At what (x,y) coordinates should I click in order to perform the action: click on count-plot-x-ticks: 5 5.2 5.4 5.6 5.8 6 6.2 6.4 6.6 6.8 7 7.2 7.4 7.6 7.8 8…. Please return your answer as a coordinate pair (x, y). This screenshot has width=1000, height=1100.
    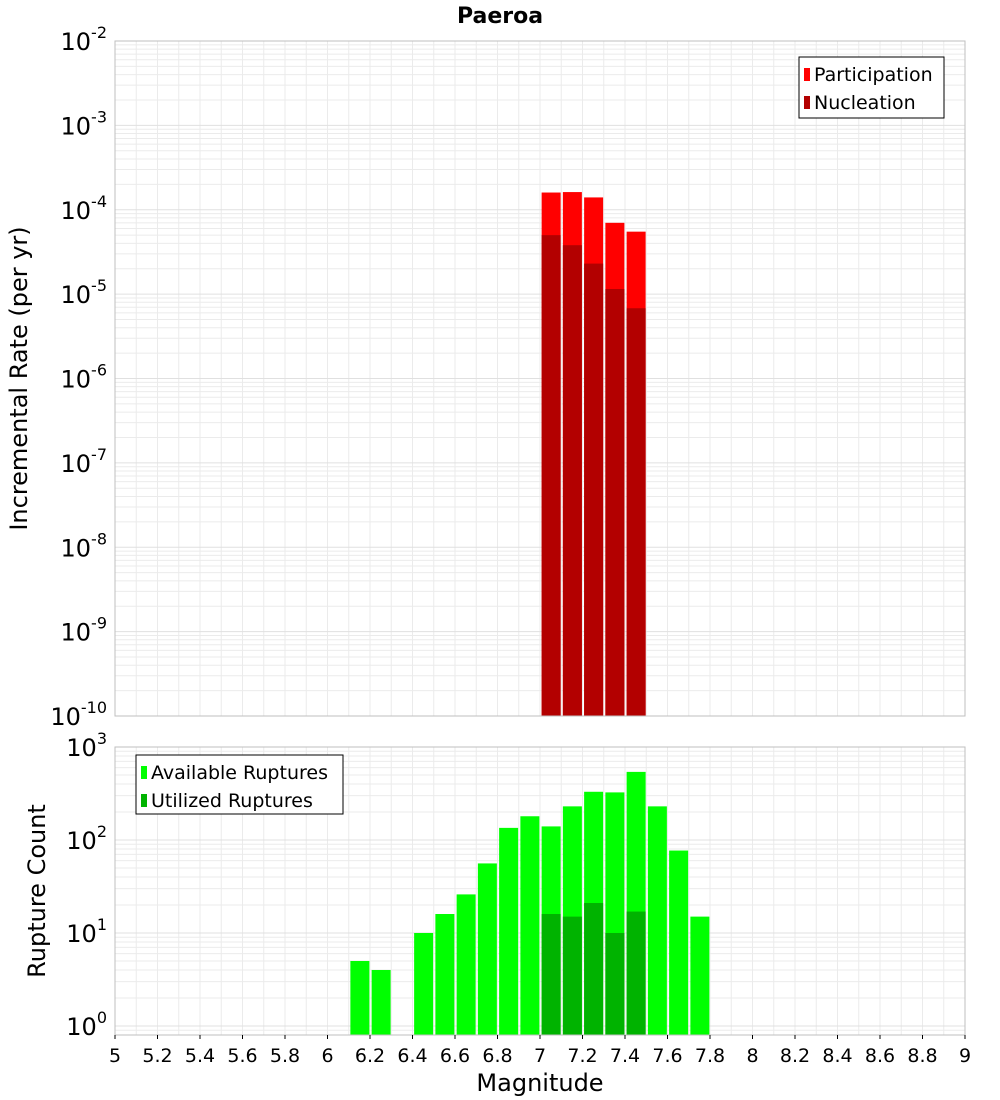
    Looking at the image, I should click on (540, 1051).